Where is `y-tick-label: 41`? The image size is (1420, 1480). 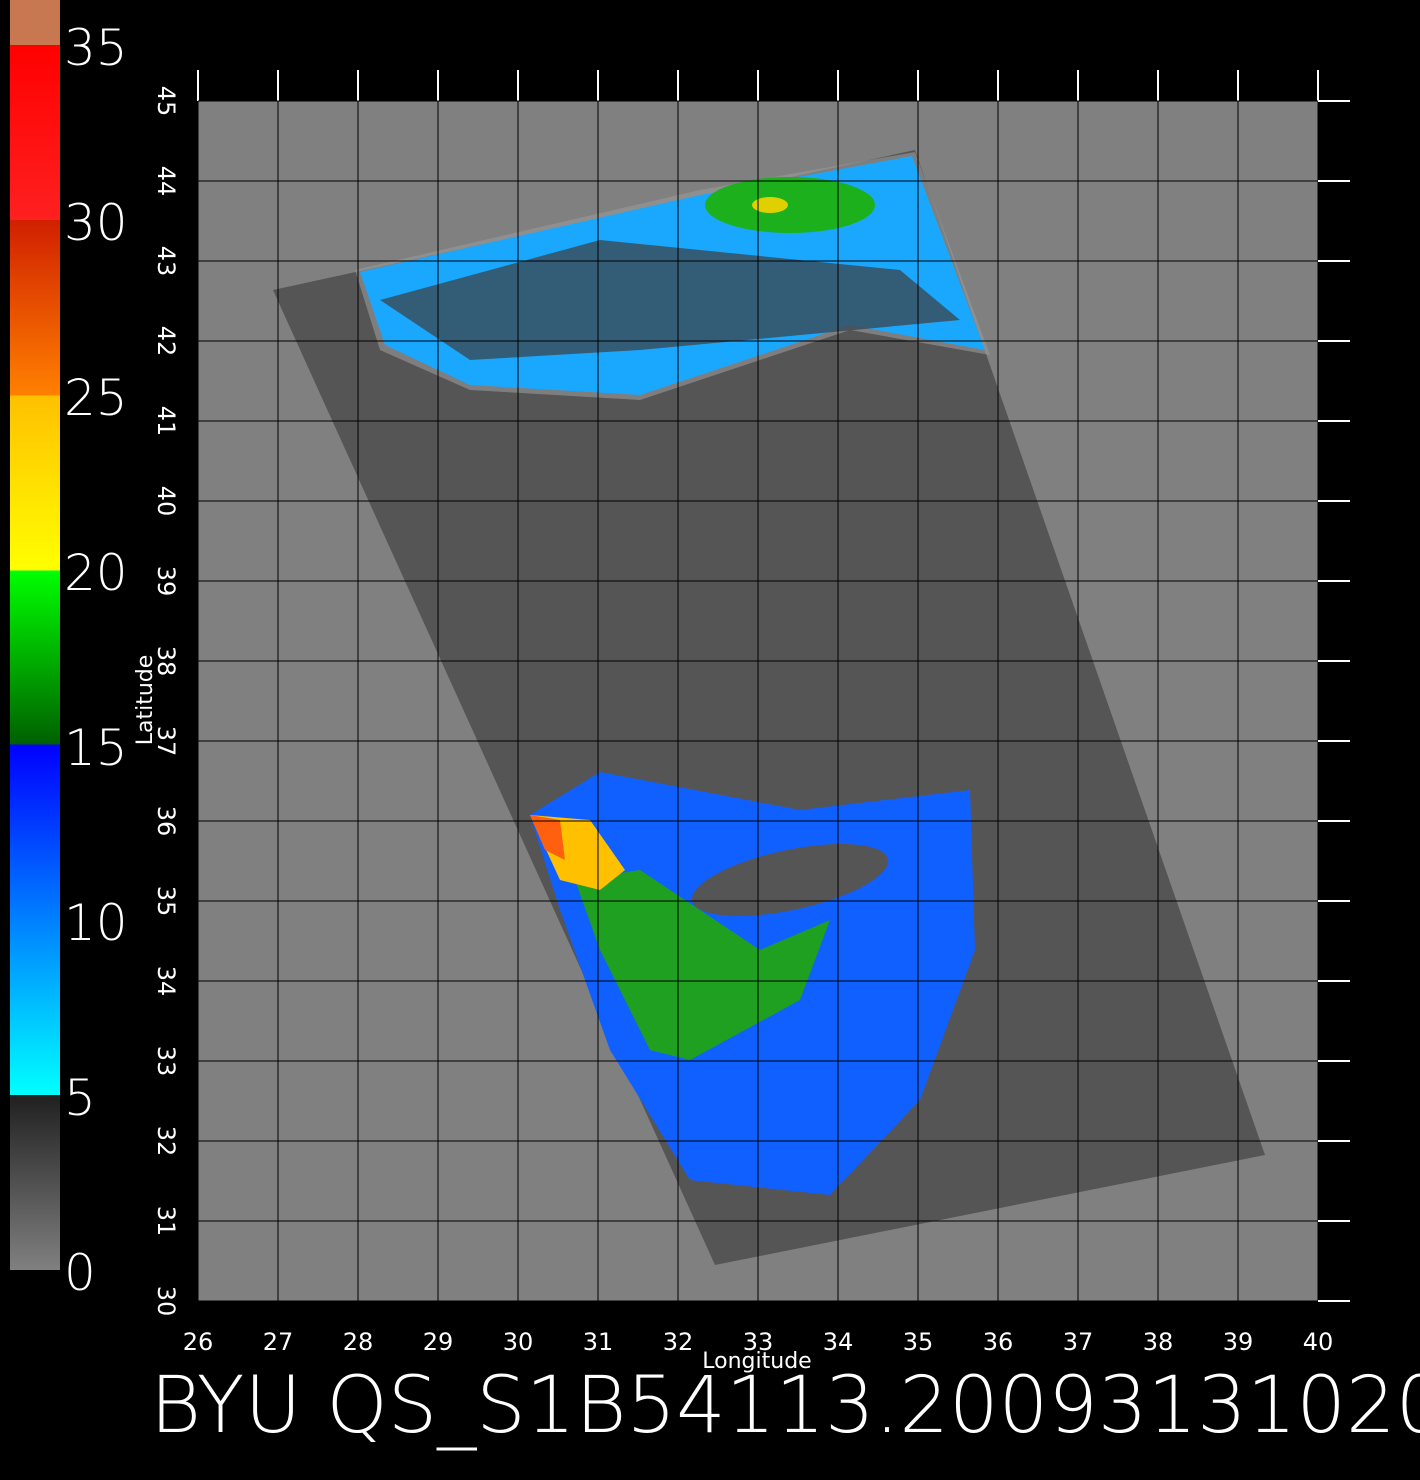
y-tick-label: 41 is located at coordinates (166, 421).